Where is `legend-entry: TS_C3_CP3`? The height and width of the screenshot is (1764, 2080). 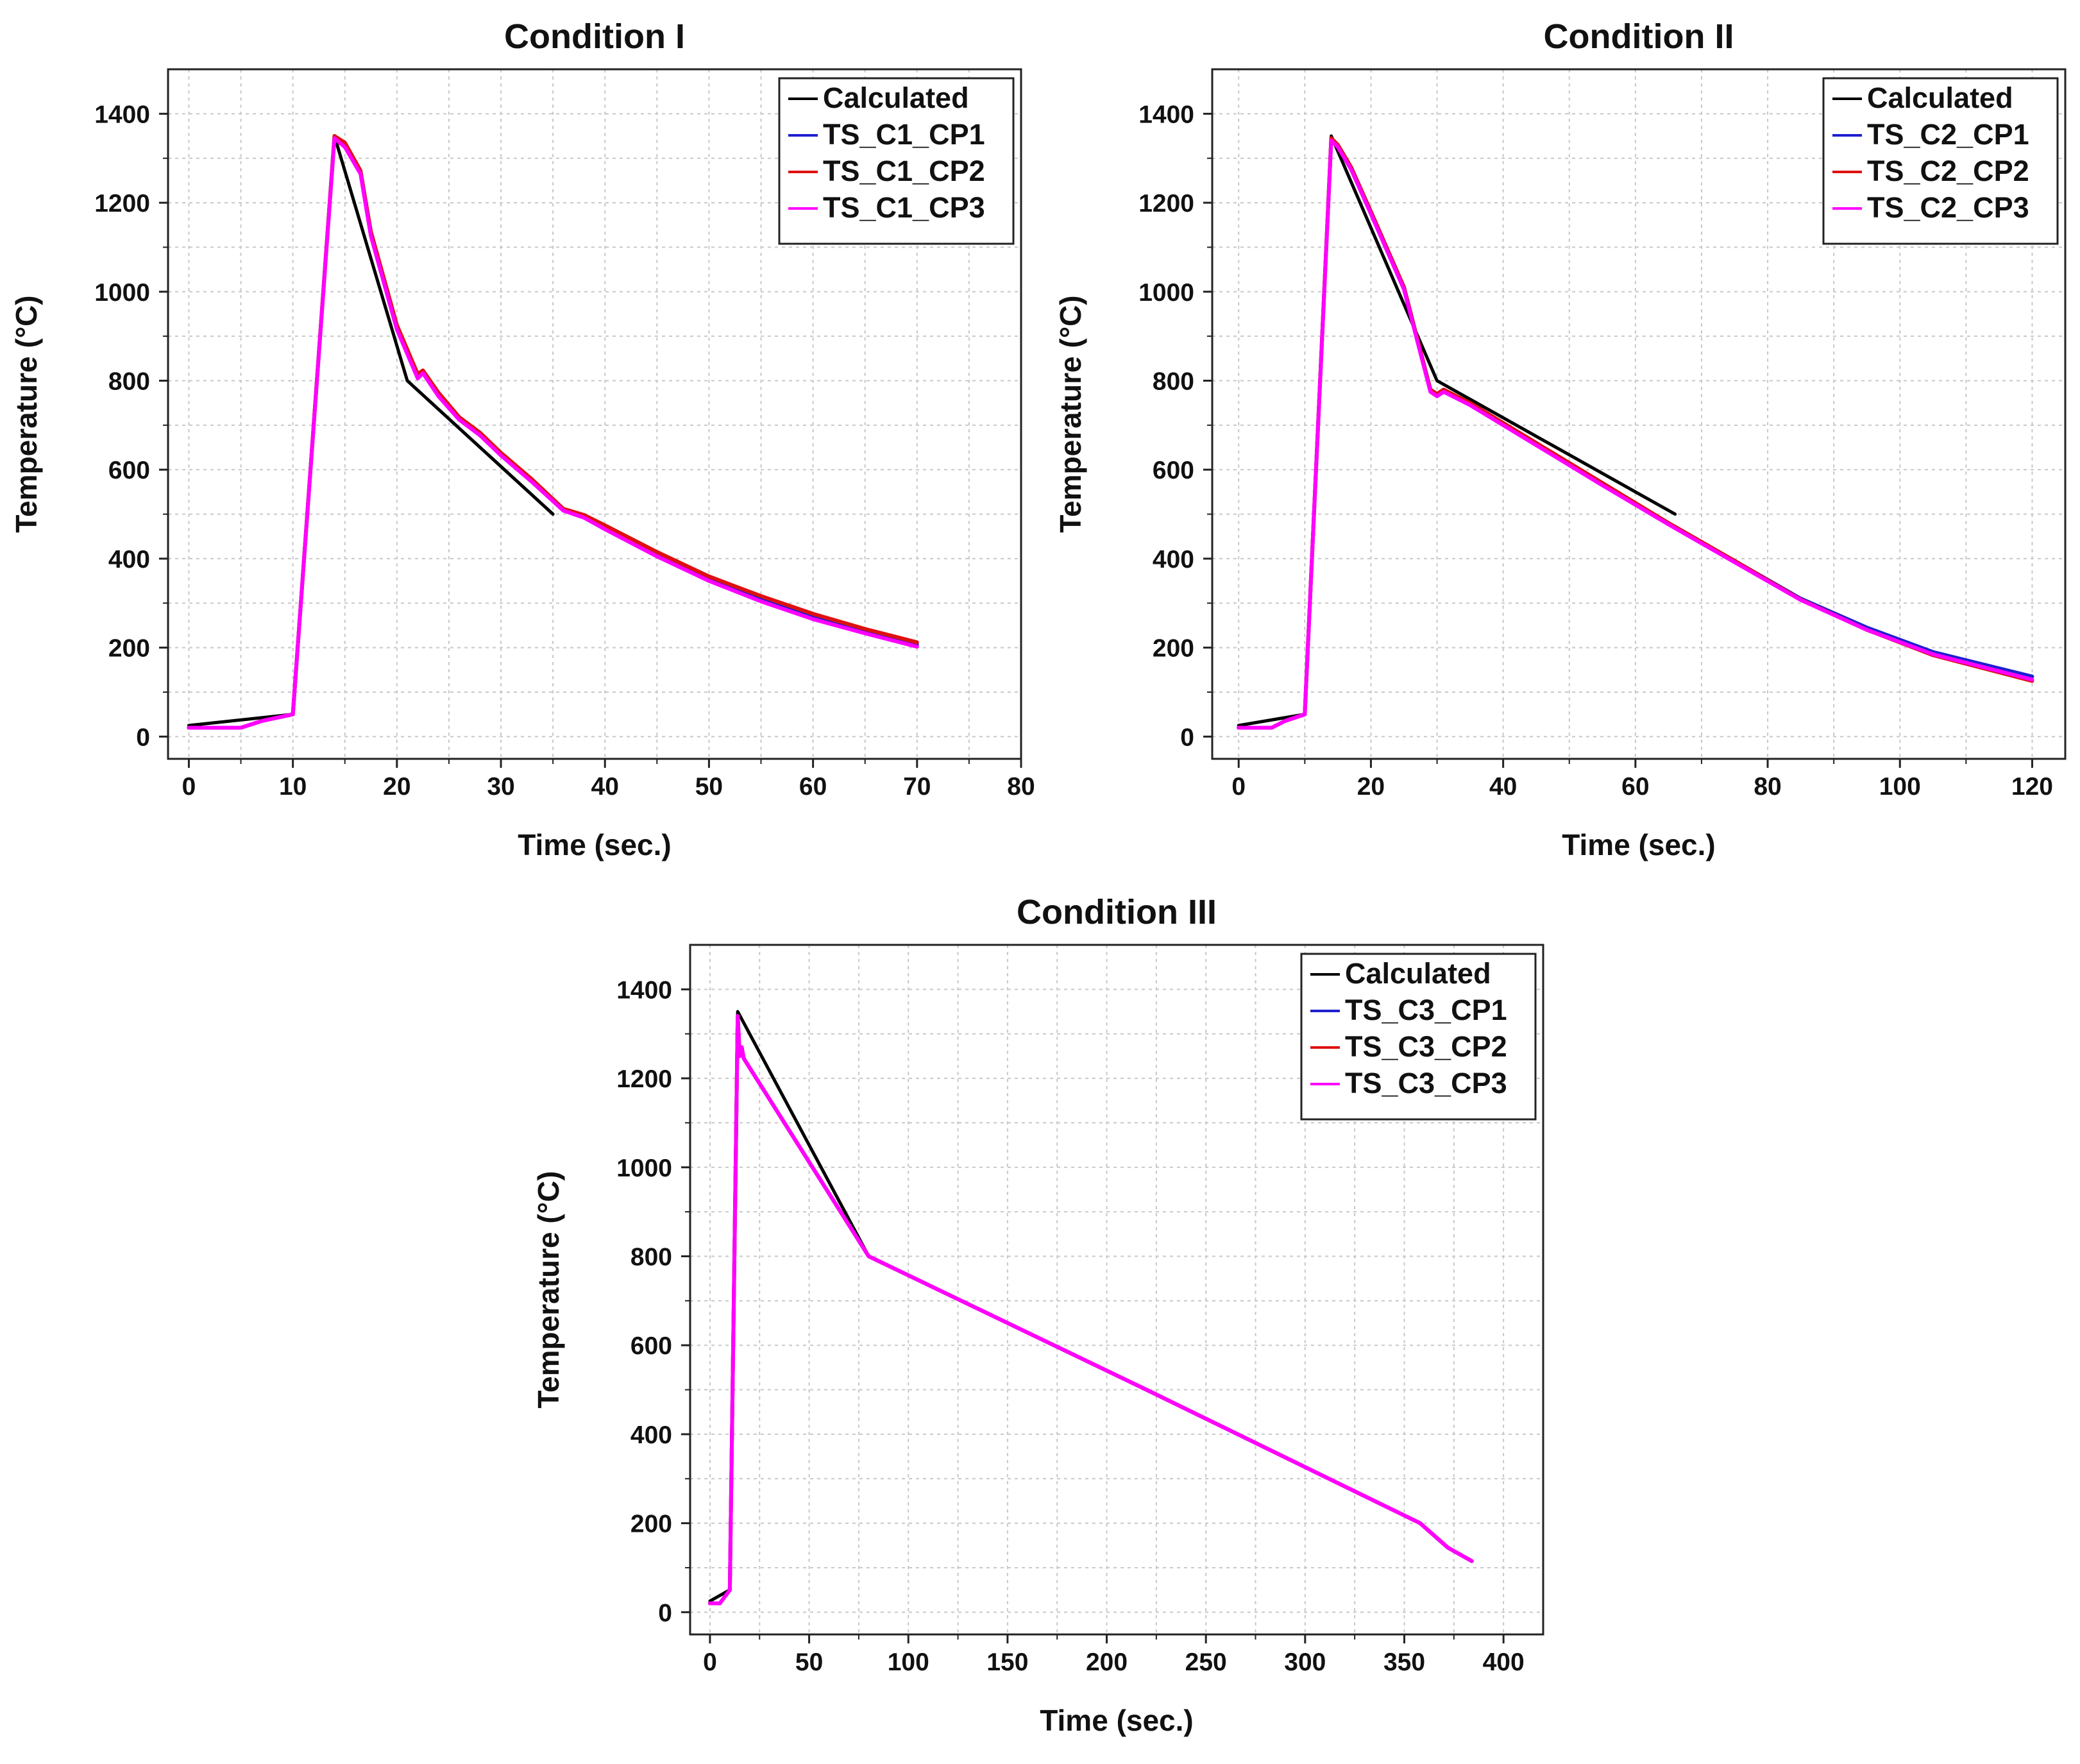 legend-entry: TS_C3_CP3 is located at coordinates (1426, 1083).